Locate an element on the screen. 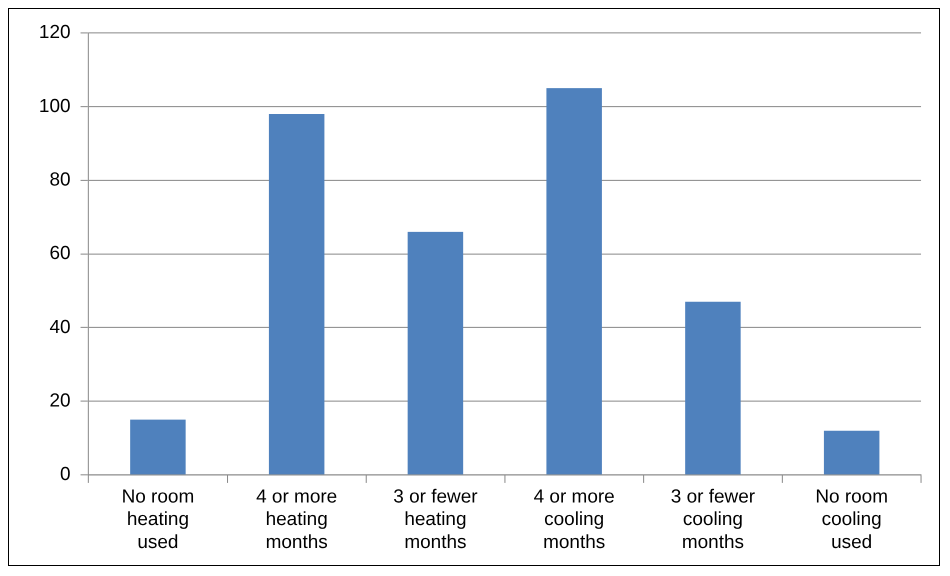 This screenshot has height=576, width=950. x-tick-label: 3 or fewer heating months is located at coordinates (435, 519).